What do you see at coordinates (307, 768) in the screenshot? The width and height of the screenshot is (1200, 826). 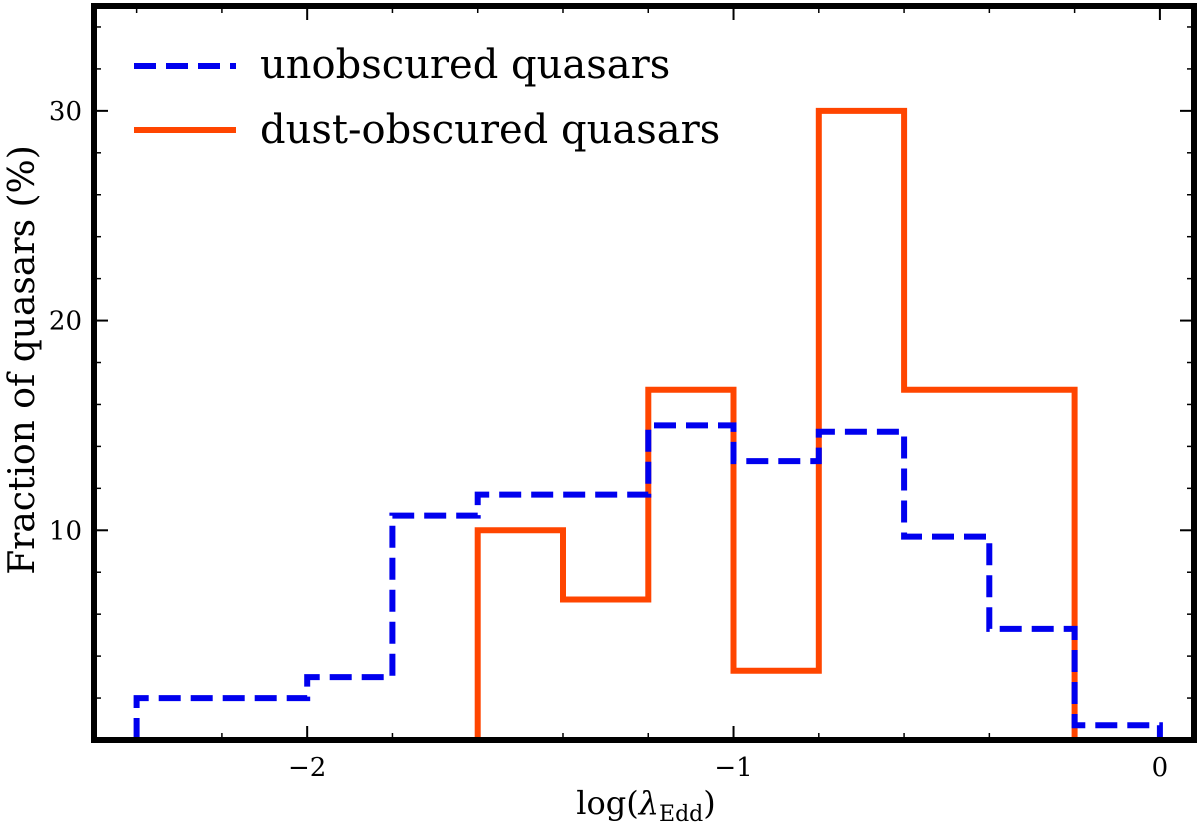 I see `x-tick-label: −2` at bounding box center [307, 768].